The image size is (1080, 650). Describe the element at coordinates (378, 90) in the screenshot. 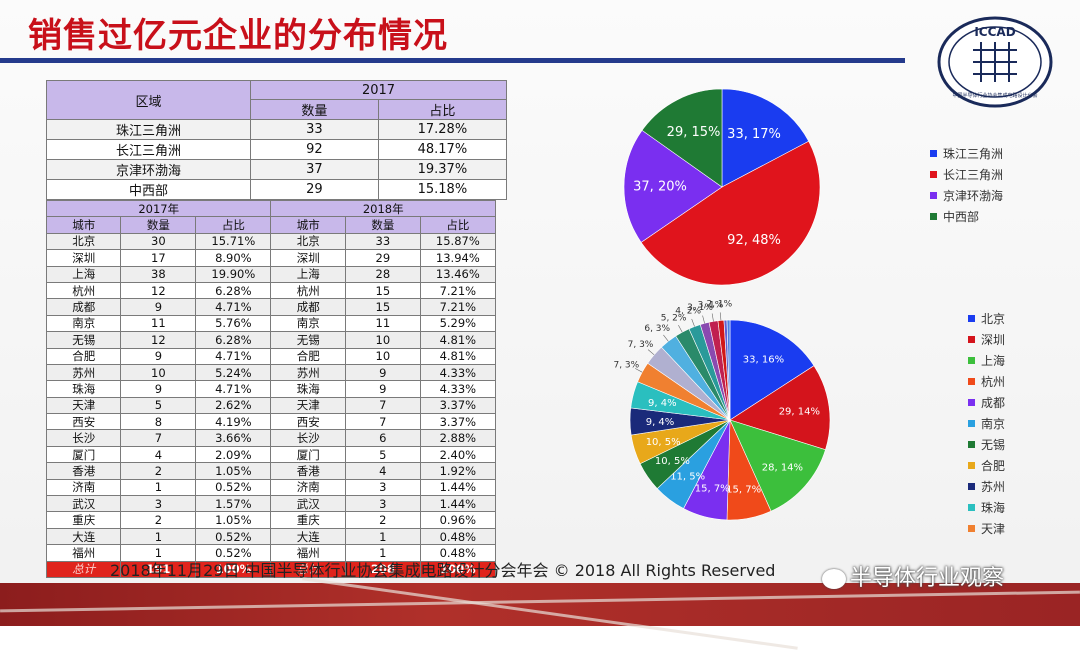

I see `col-year-header: 2017` at that location.